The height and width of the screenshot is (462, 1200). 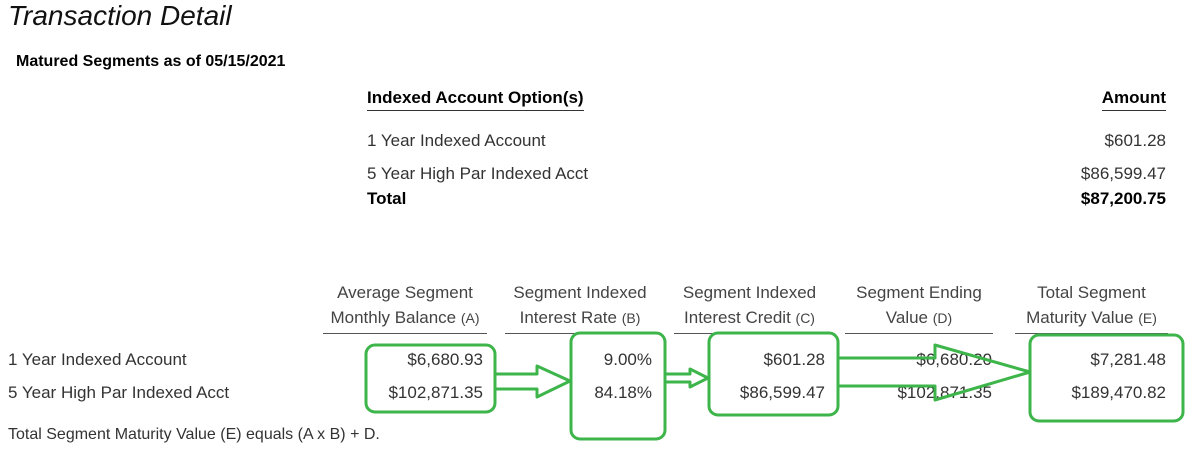 I want to click on highlight-box-b, so click(x=618, y=386).